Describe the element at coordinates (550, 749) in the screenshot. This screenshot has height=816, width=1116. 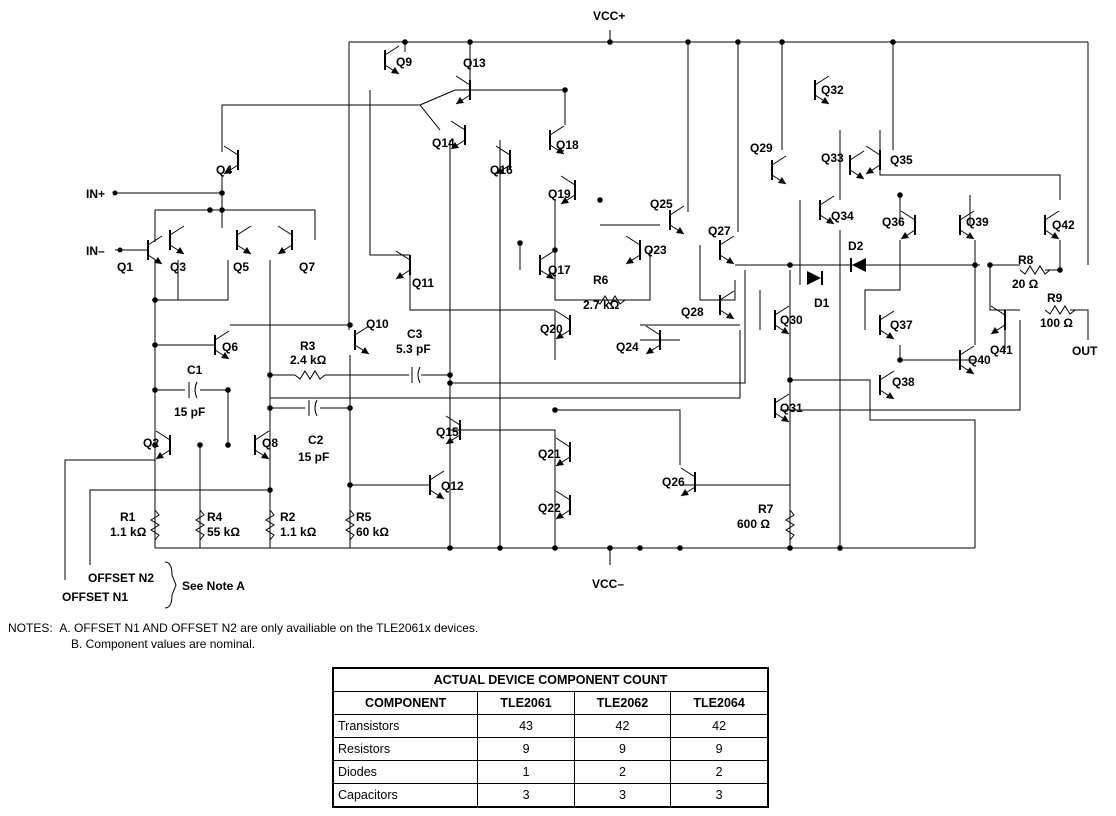
I see `table-row: Resistors 9 9 9` at that location.